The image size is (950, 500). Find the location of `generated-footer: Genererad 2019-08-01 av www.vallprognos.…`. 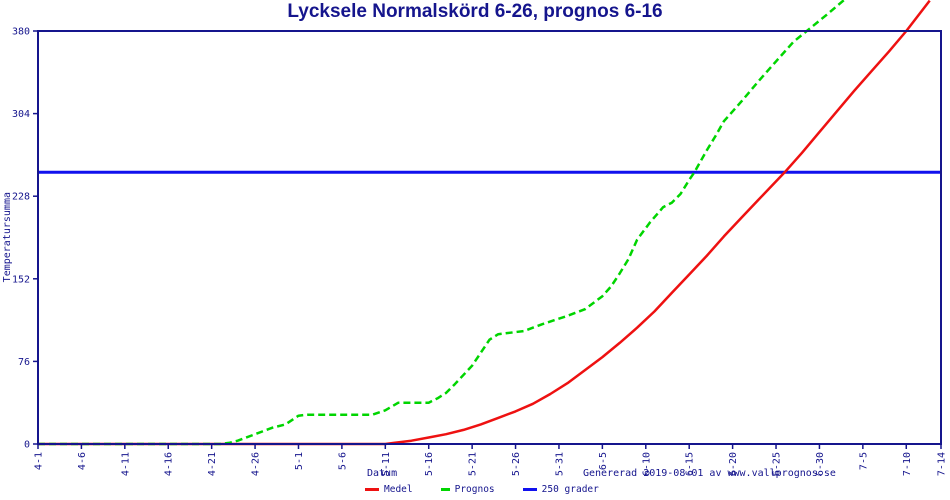

generated-footer: Genererad 2019-08-01 av www.vallprognos.… is located at coordinates (709, 473).